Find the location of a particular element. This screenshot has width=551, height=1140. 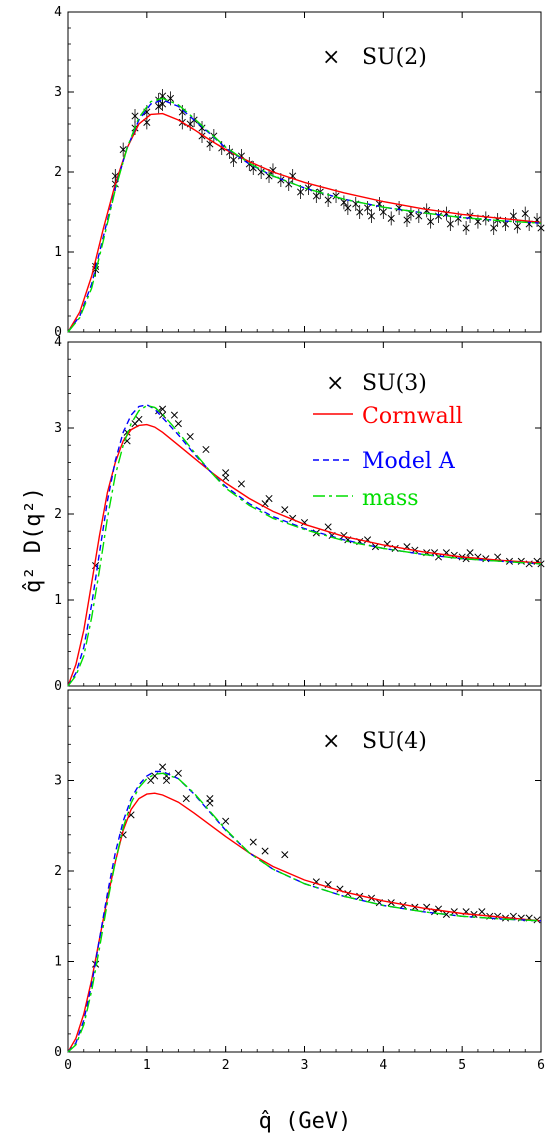

x-tick-label: 1 is located at coordinates (147, 1065).